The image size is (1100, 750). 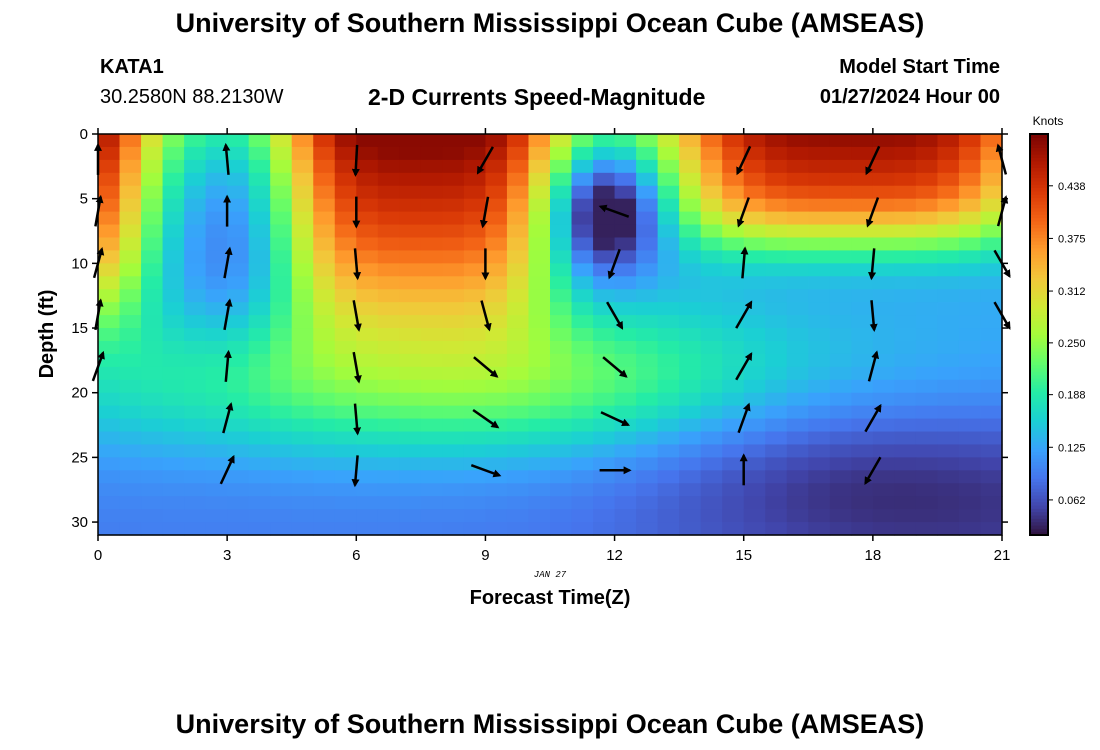 What do you see at coordinates (132, 67) in the screenshot?
I see `station-id: KATA1` at bounding box center [132, 67].